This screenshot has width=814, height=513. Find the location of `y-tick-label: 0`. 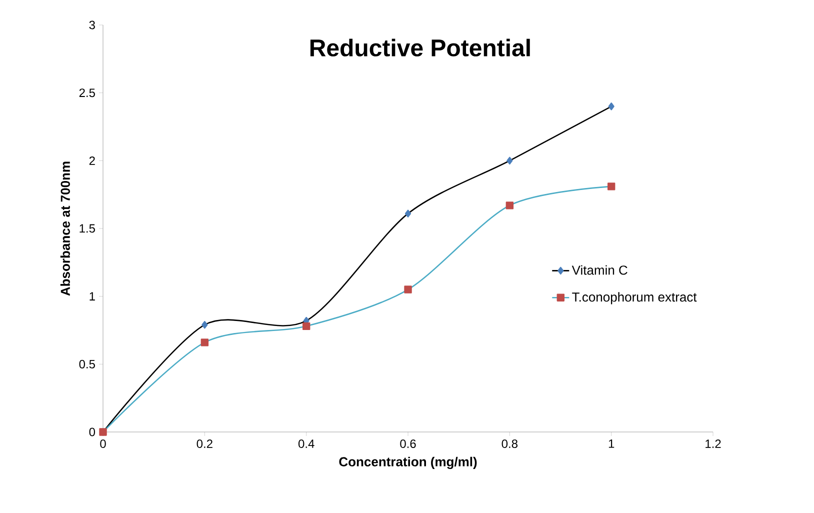

y-tick-label: 0 is located at coordinates (92, 432).